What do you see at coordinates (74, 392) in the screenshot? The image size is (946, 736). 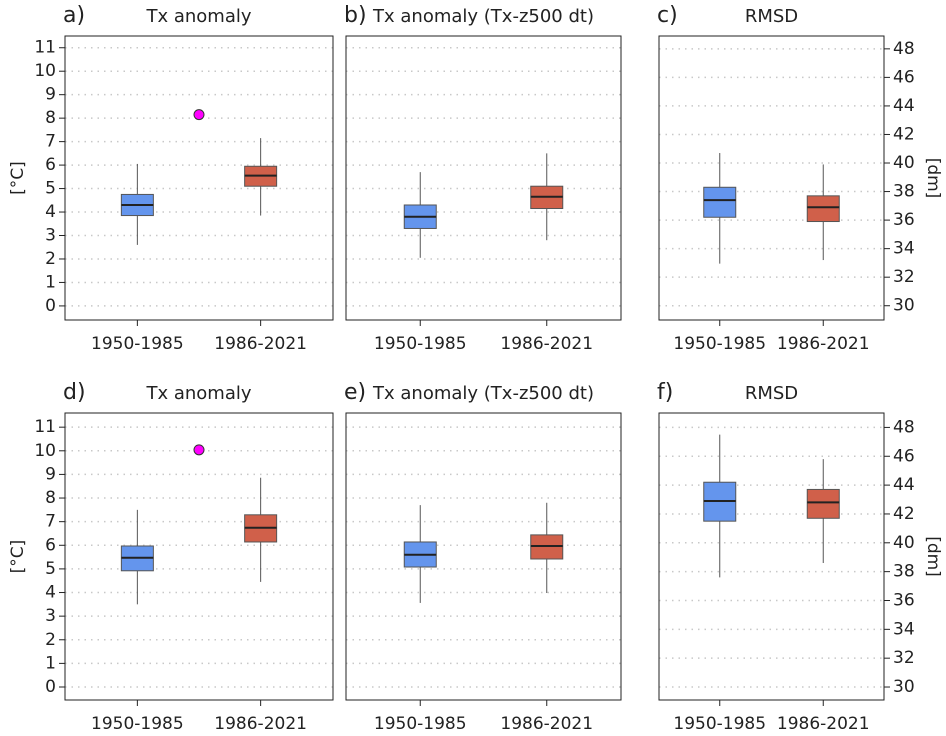 I see `panel-label: d)` at bounding box center [74, 392].